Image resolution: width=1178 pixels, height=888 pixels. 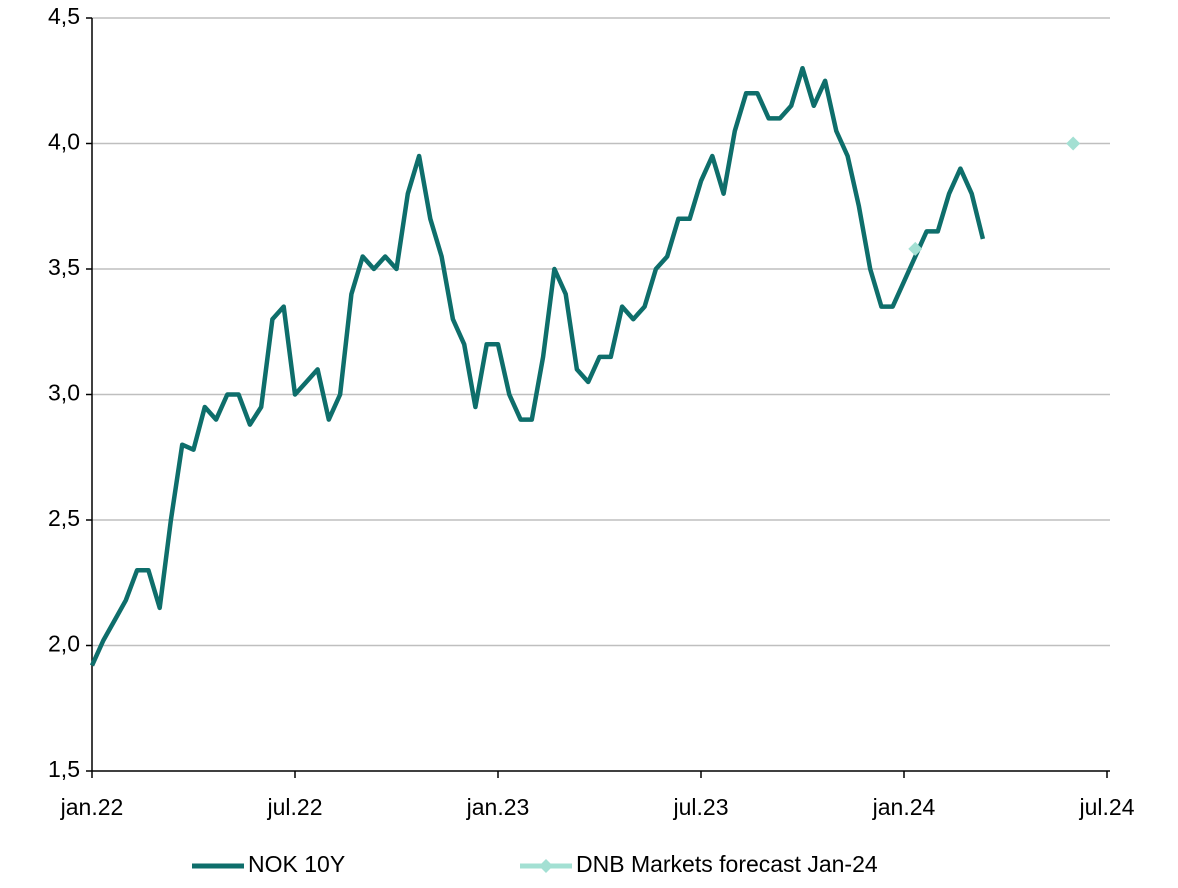 What do you see at coordinates (727, 864) in the screenshot?
I see `legend-label: DNB Markets forecast Jan-24` at bounding box center [727, 864].